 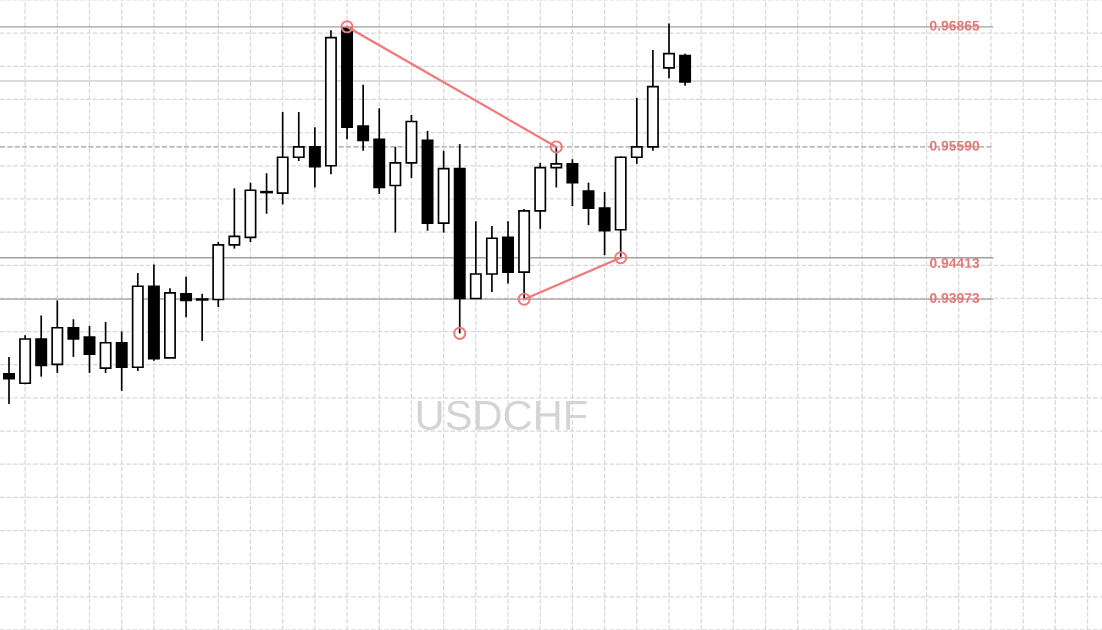 I want to click on ref-line-label: 0.94413, so click(x=955, y=263).